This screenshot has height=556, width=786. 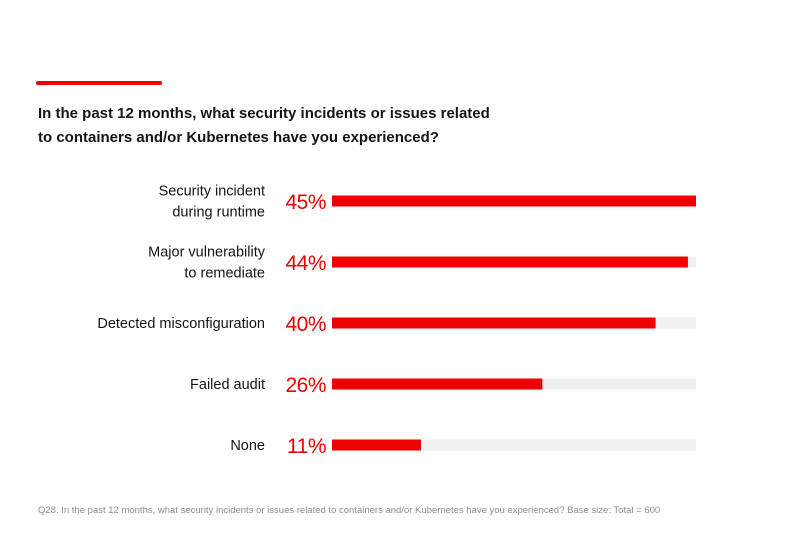 What do you see at coordinates (99, 83) in the screenshot?
I see `accent-rule` at bounding box center [99, 83].